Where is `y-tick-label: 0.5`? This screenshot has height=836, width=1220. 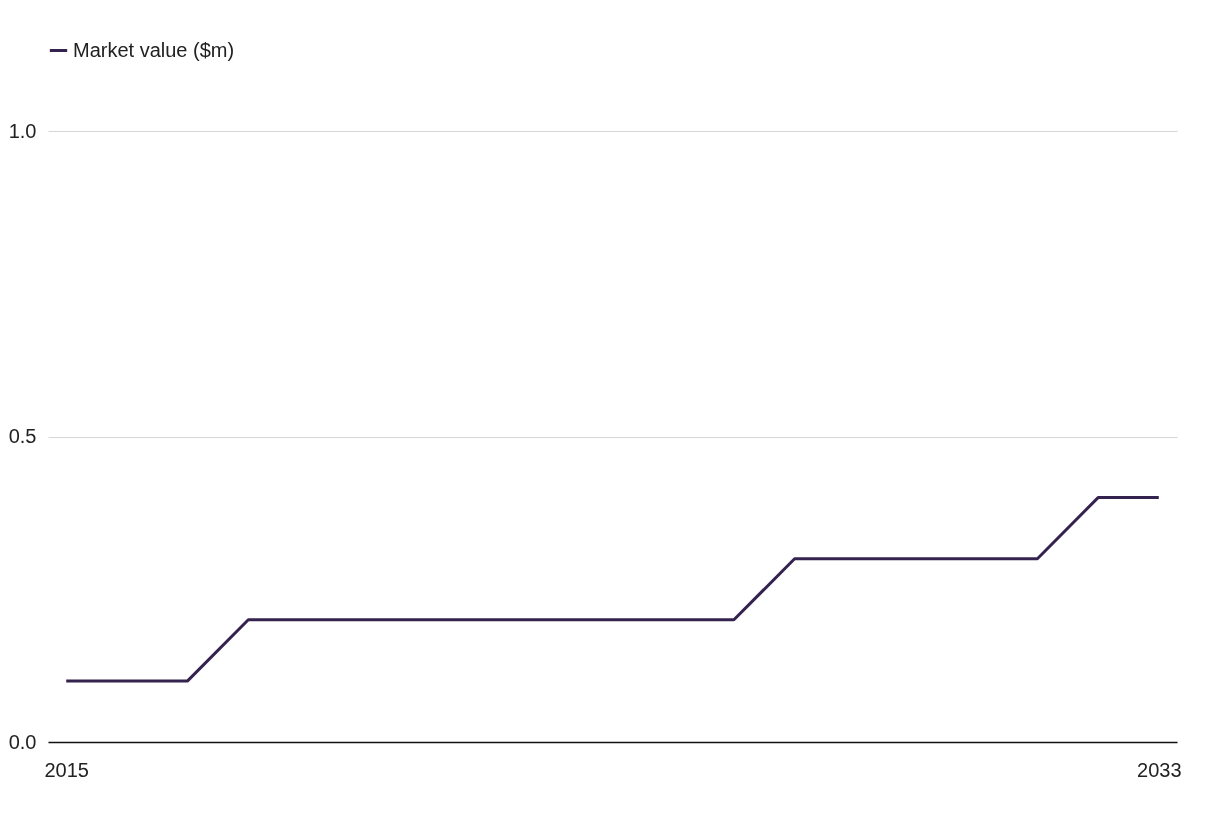 y-tick-label: 0.5 is located at coordinates (22, 436).